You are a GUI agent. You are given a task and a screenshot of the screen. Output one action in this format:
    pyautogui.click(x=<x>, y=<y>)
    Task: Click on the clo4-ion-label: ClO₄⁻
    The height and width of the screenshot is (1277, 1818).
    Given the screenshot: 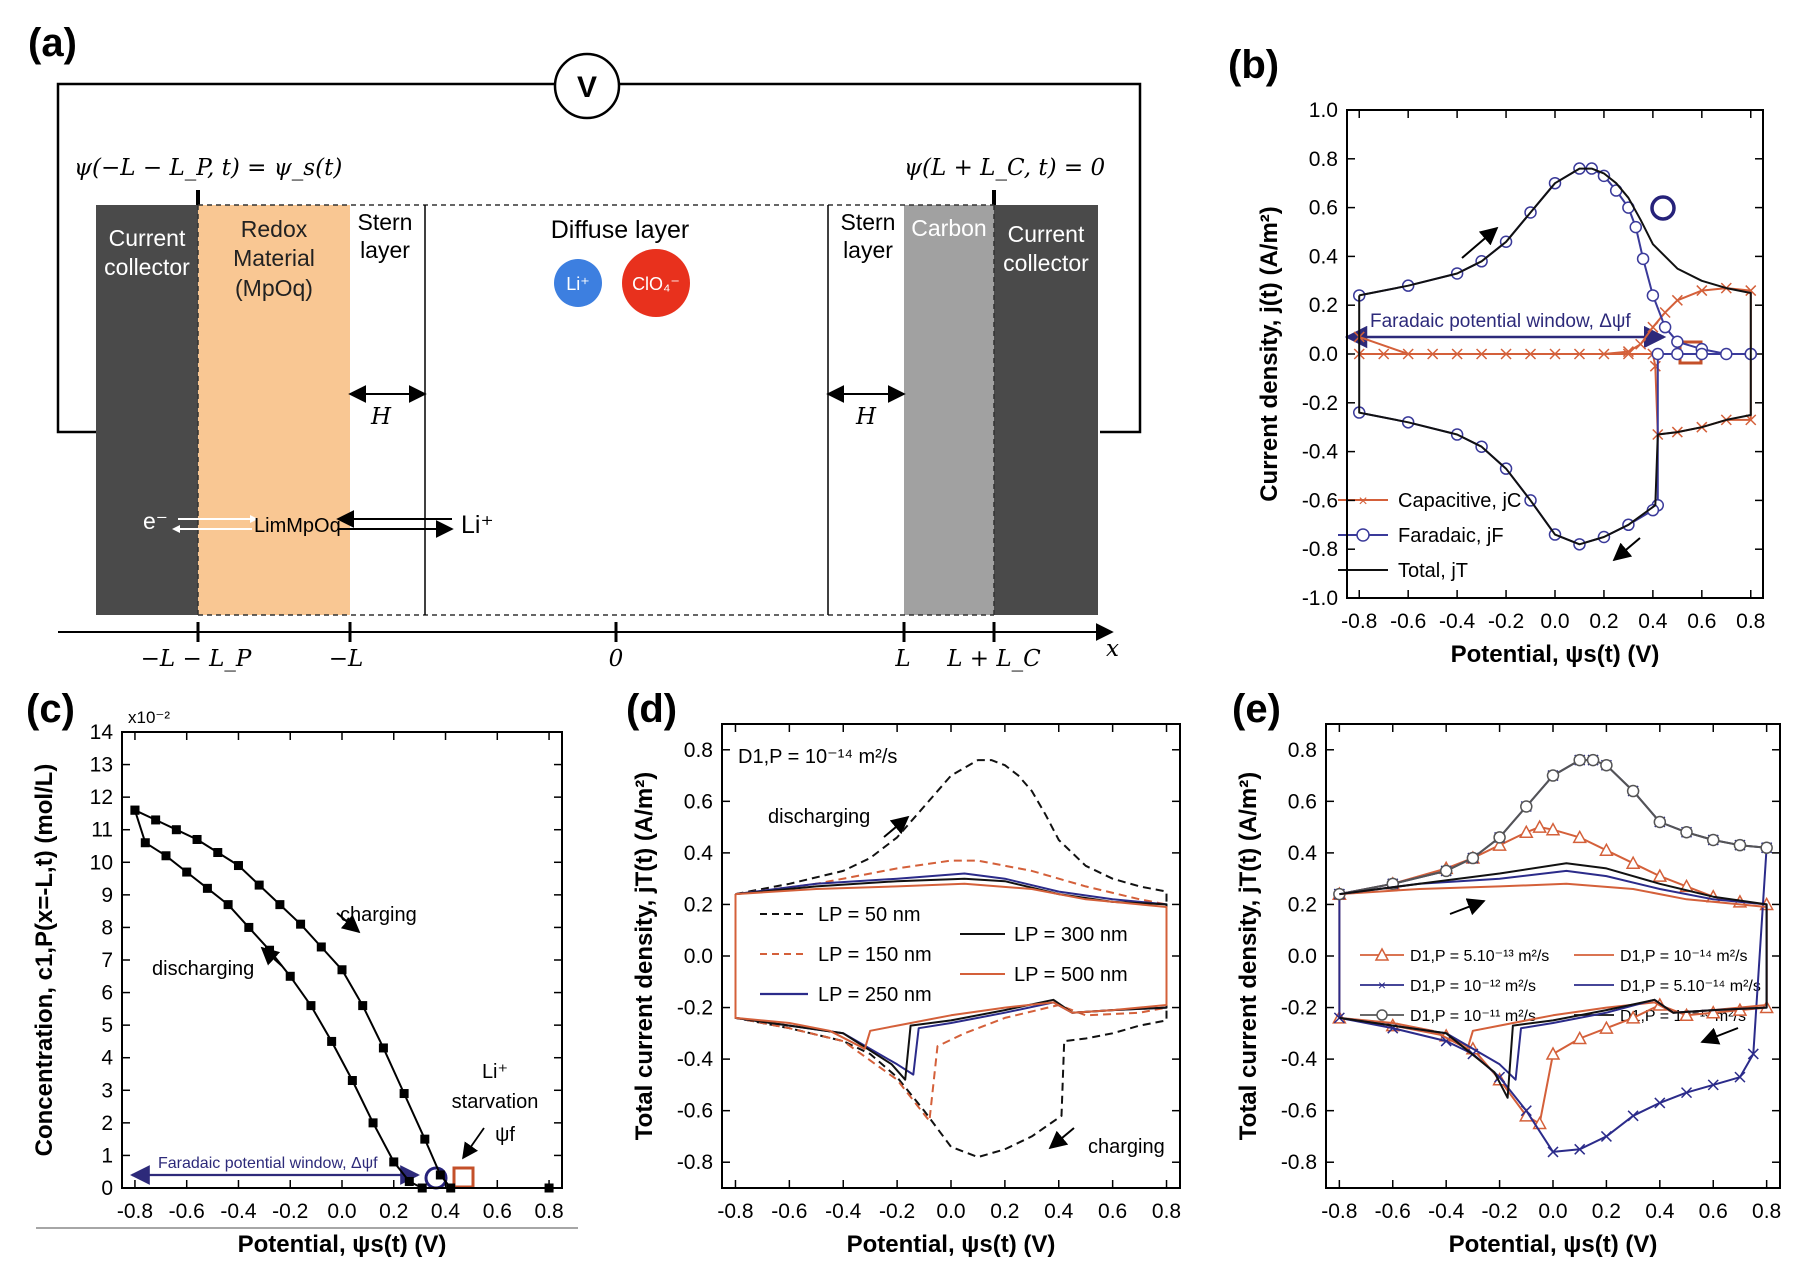 What is the action you would take?
    pyautogui.click(x=656, y=284)
    